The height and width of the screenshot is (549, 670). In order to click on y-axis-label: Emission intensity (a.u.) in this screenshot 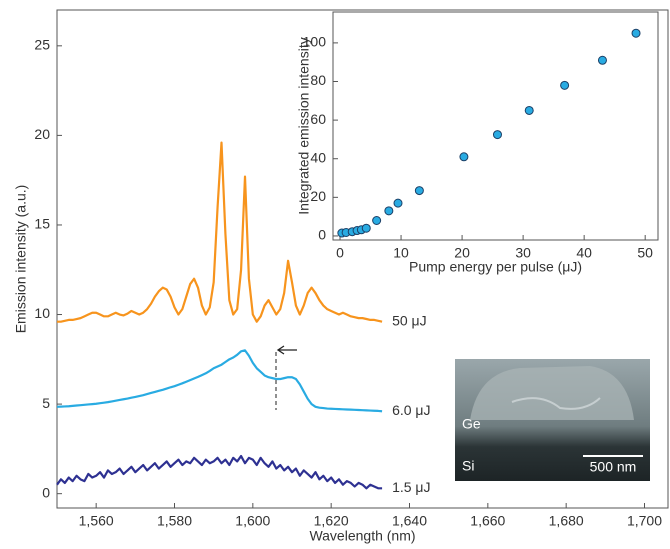, I will do `click(21, 259)`.